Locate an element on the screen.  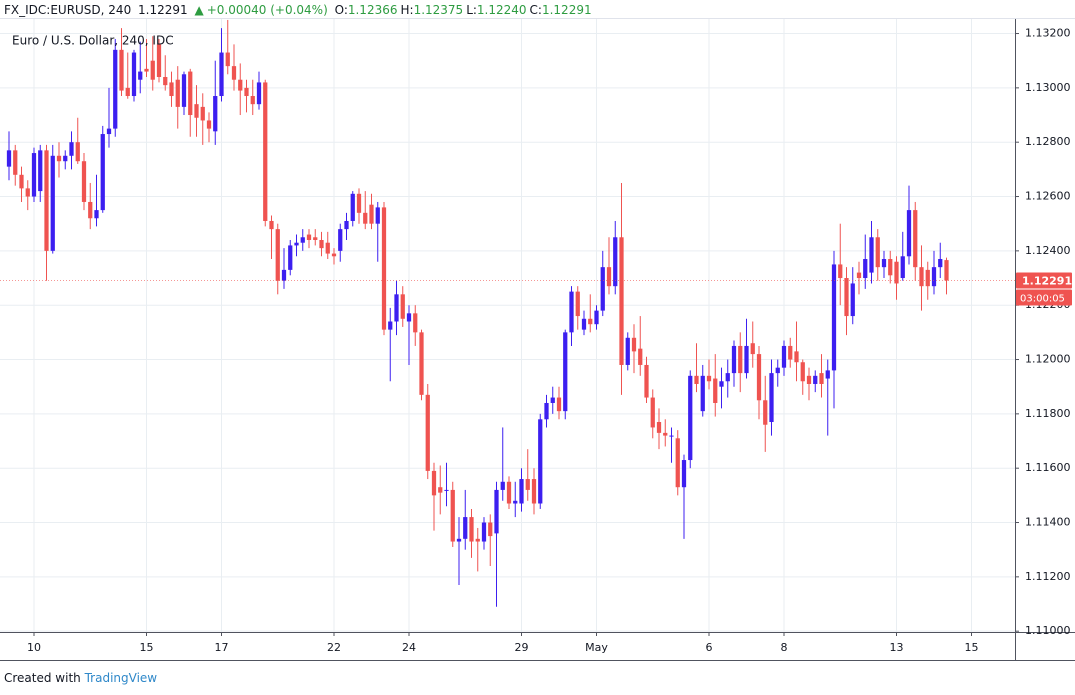
symbol: FX_IDC:EURUSD, 240 is located at coordinates (68, 10).